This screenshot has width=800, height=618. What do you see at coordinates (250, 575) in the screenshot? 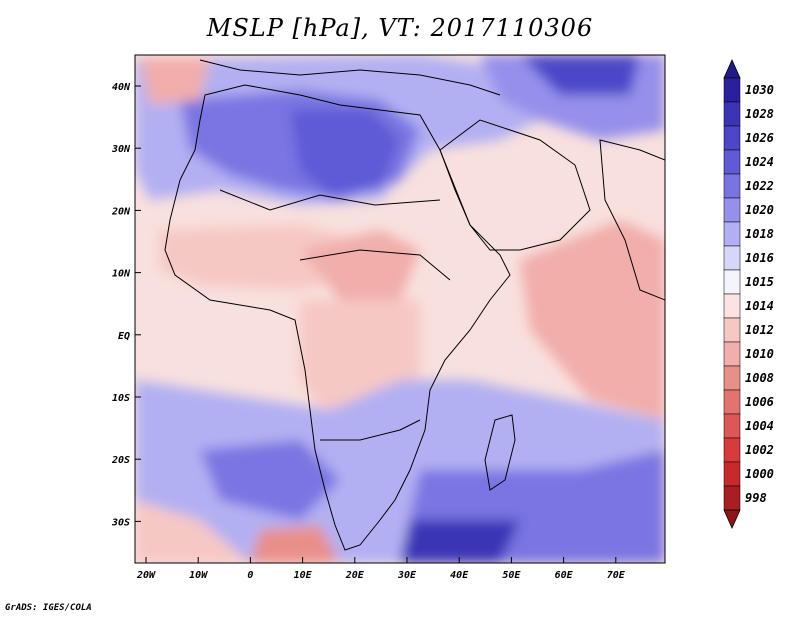
I see `lon-tick-label: 0` at bounding box center [250, 575].